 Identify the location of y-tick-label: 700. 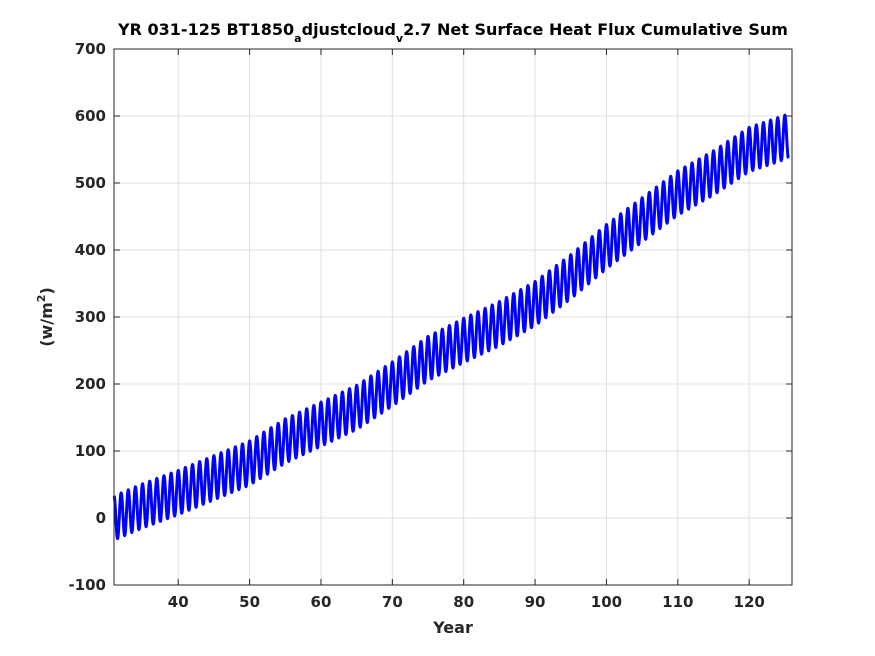
(90, 49).